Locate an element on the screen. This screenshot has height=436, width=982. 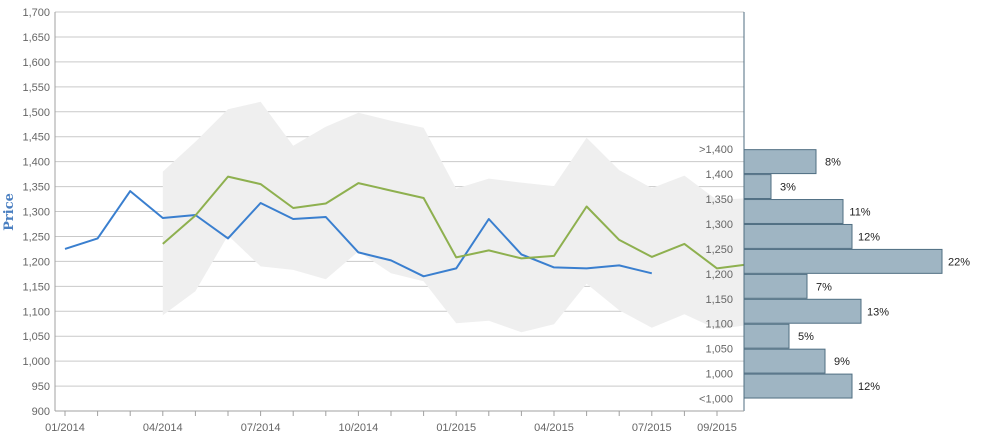
y-tick-label: 900 is located at coordinates (41, 412).